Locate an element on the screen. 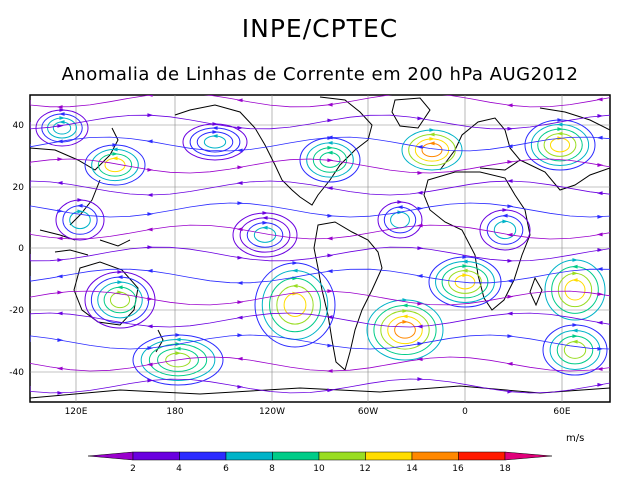 Image resolution: width=640 pixels, height=494 pixels. x-tick-label: 120E is located at coordinates (76, 412).